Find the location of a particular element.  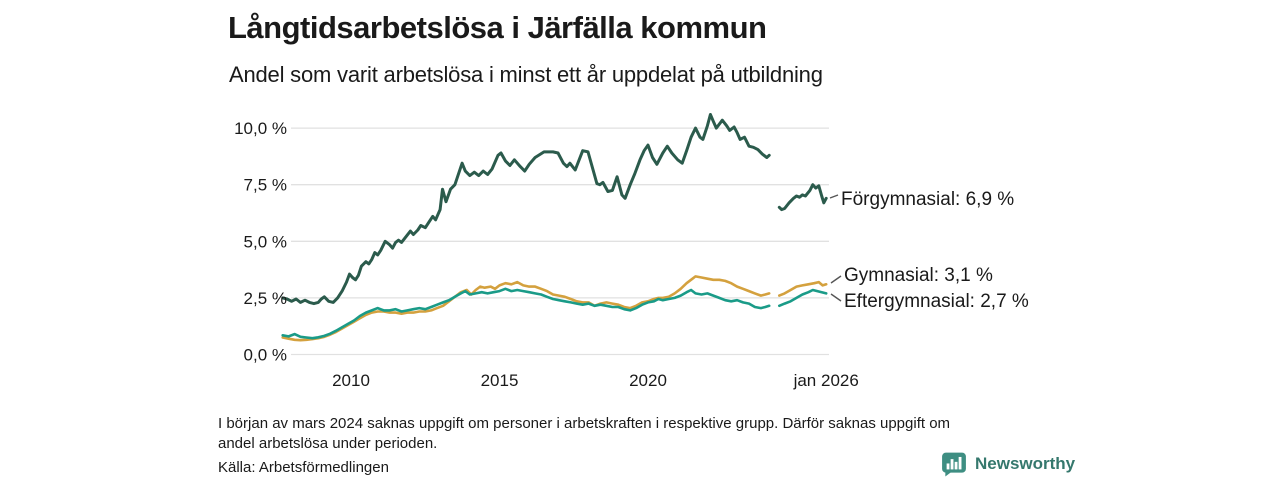

series-label-gymnasial: Gymnasial: 3,1 % is located at coordinates (918, 275).